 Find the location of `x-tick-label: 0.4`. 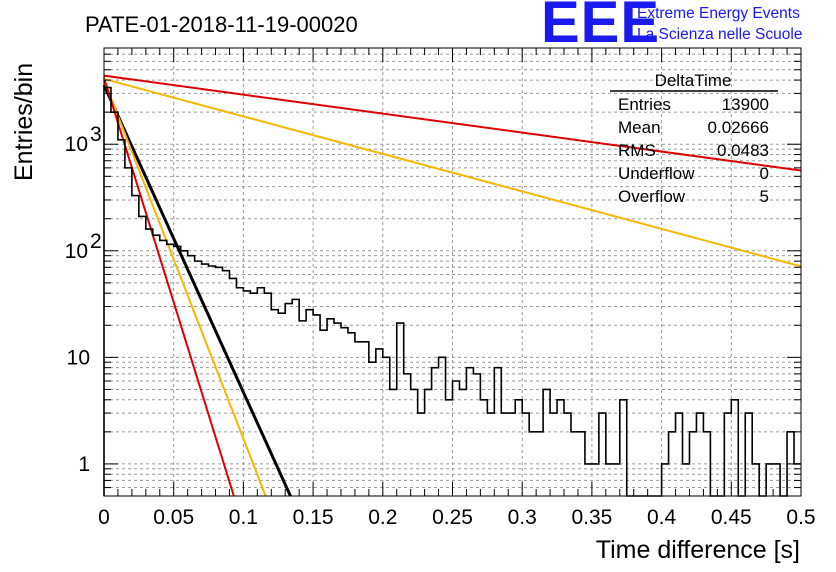

x-tick-label: 0.4 is located at coordinates (662, 517).